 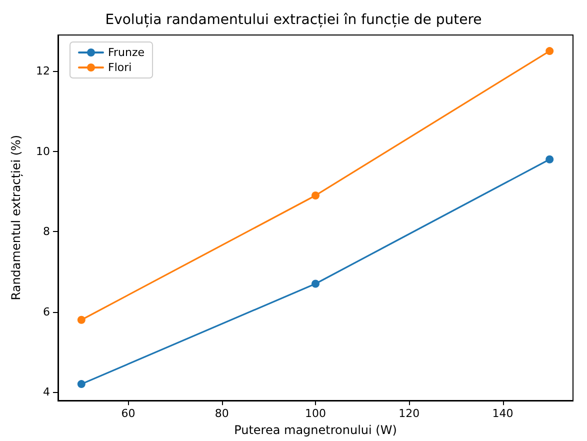 I want to click on y-tick-label: 6, so click(x=46, y=311).